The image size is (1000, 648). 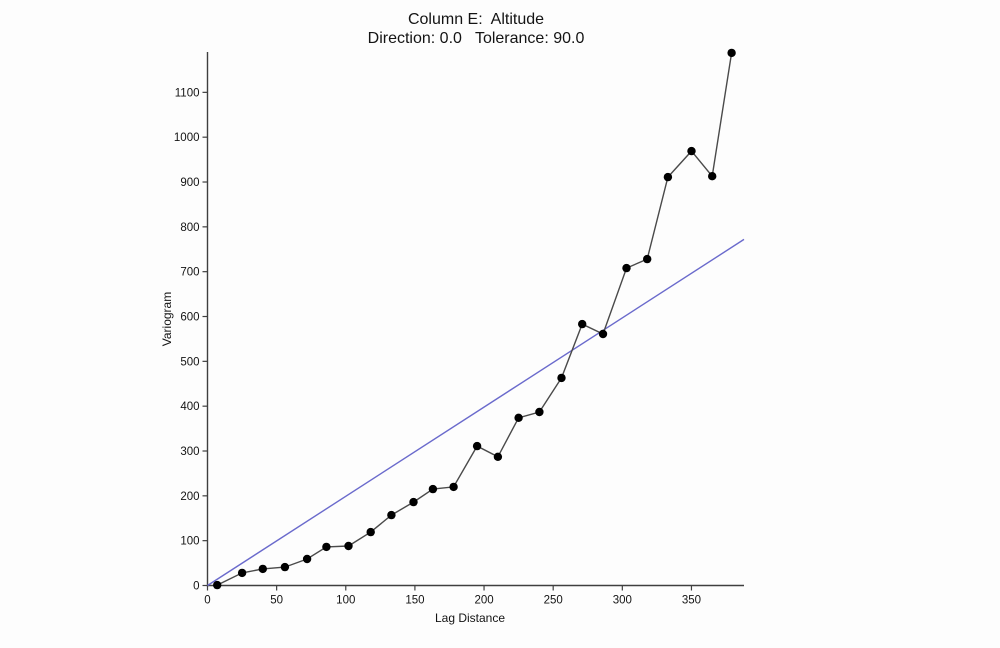 What do you see at coordinates (187, 138) in the screenshot?
I see `y-tick-label: 1000` at bounding box center [187, 138].